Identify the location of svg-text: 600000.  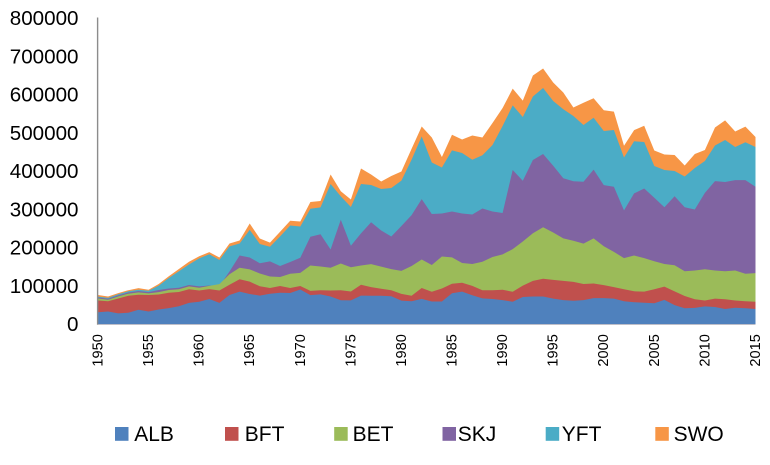
(44, 95).